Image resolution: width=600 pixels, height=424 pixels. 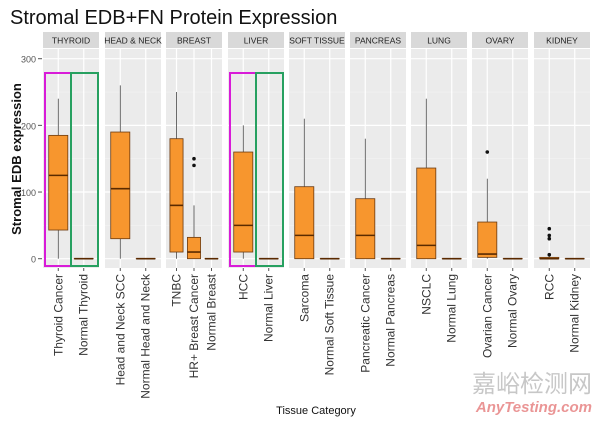 I want to click on x-tick-label: Head and Neck SCC, so click(x=120, y=330).